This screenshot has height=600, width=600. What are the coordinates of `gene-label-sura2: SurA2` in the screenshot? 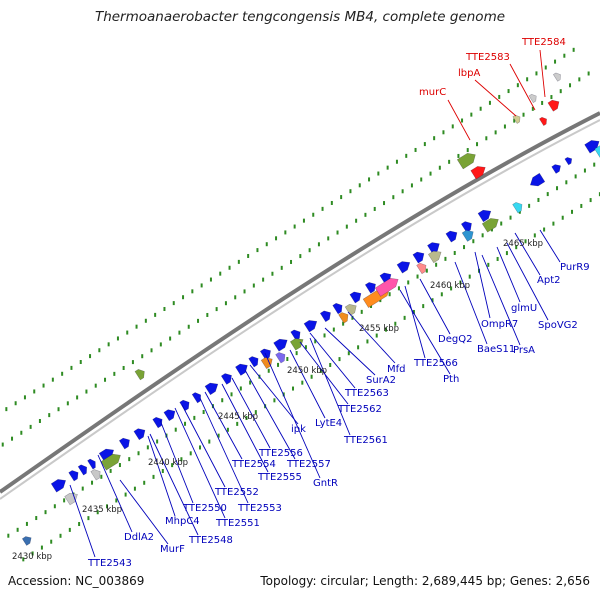 It's located at (381, 380).